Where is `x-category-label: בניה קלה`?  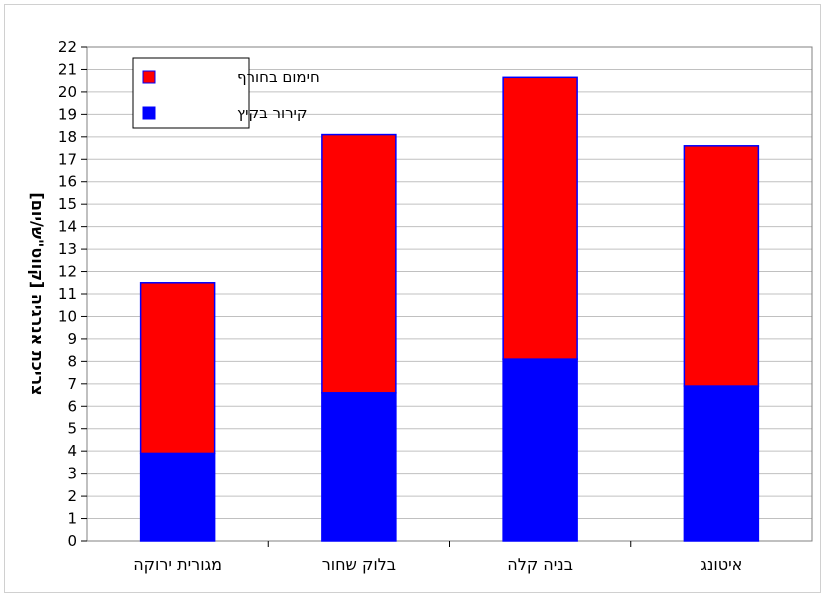
x-category-label: בניה קלה is located at coordinates (540, 564).